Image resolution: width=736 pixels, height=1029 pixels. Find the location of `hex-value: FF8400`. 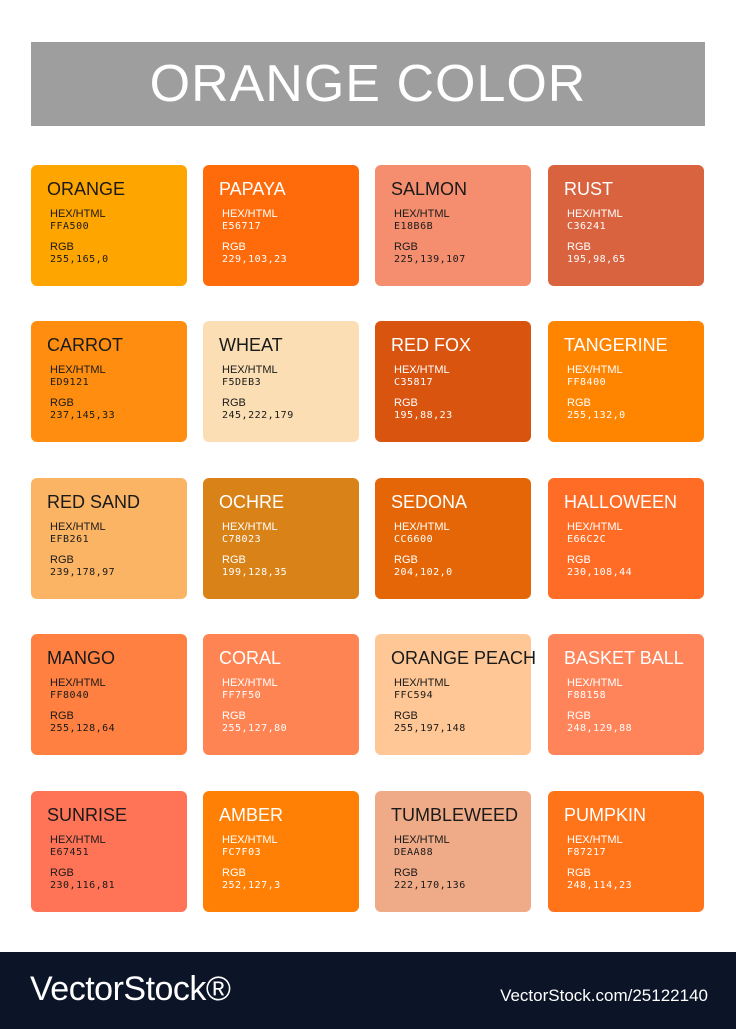

hex-value: FF8400 is located at coordinates (587, 382).